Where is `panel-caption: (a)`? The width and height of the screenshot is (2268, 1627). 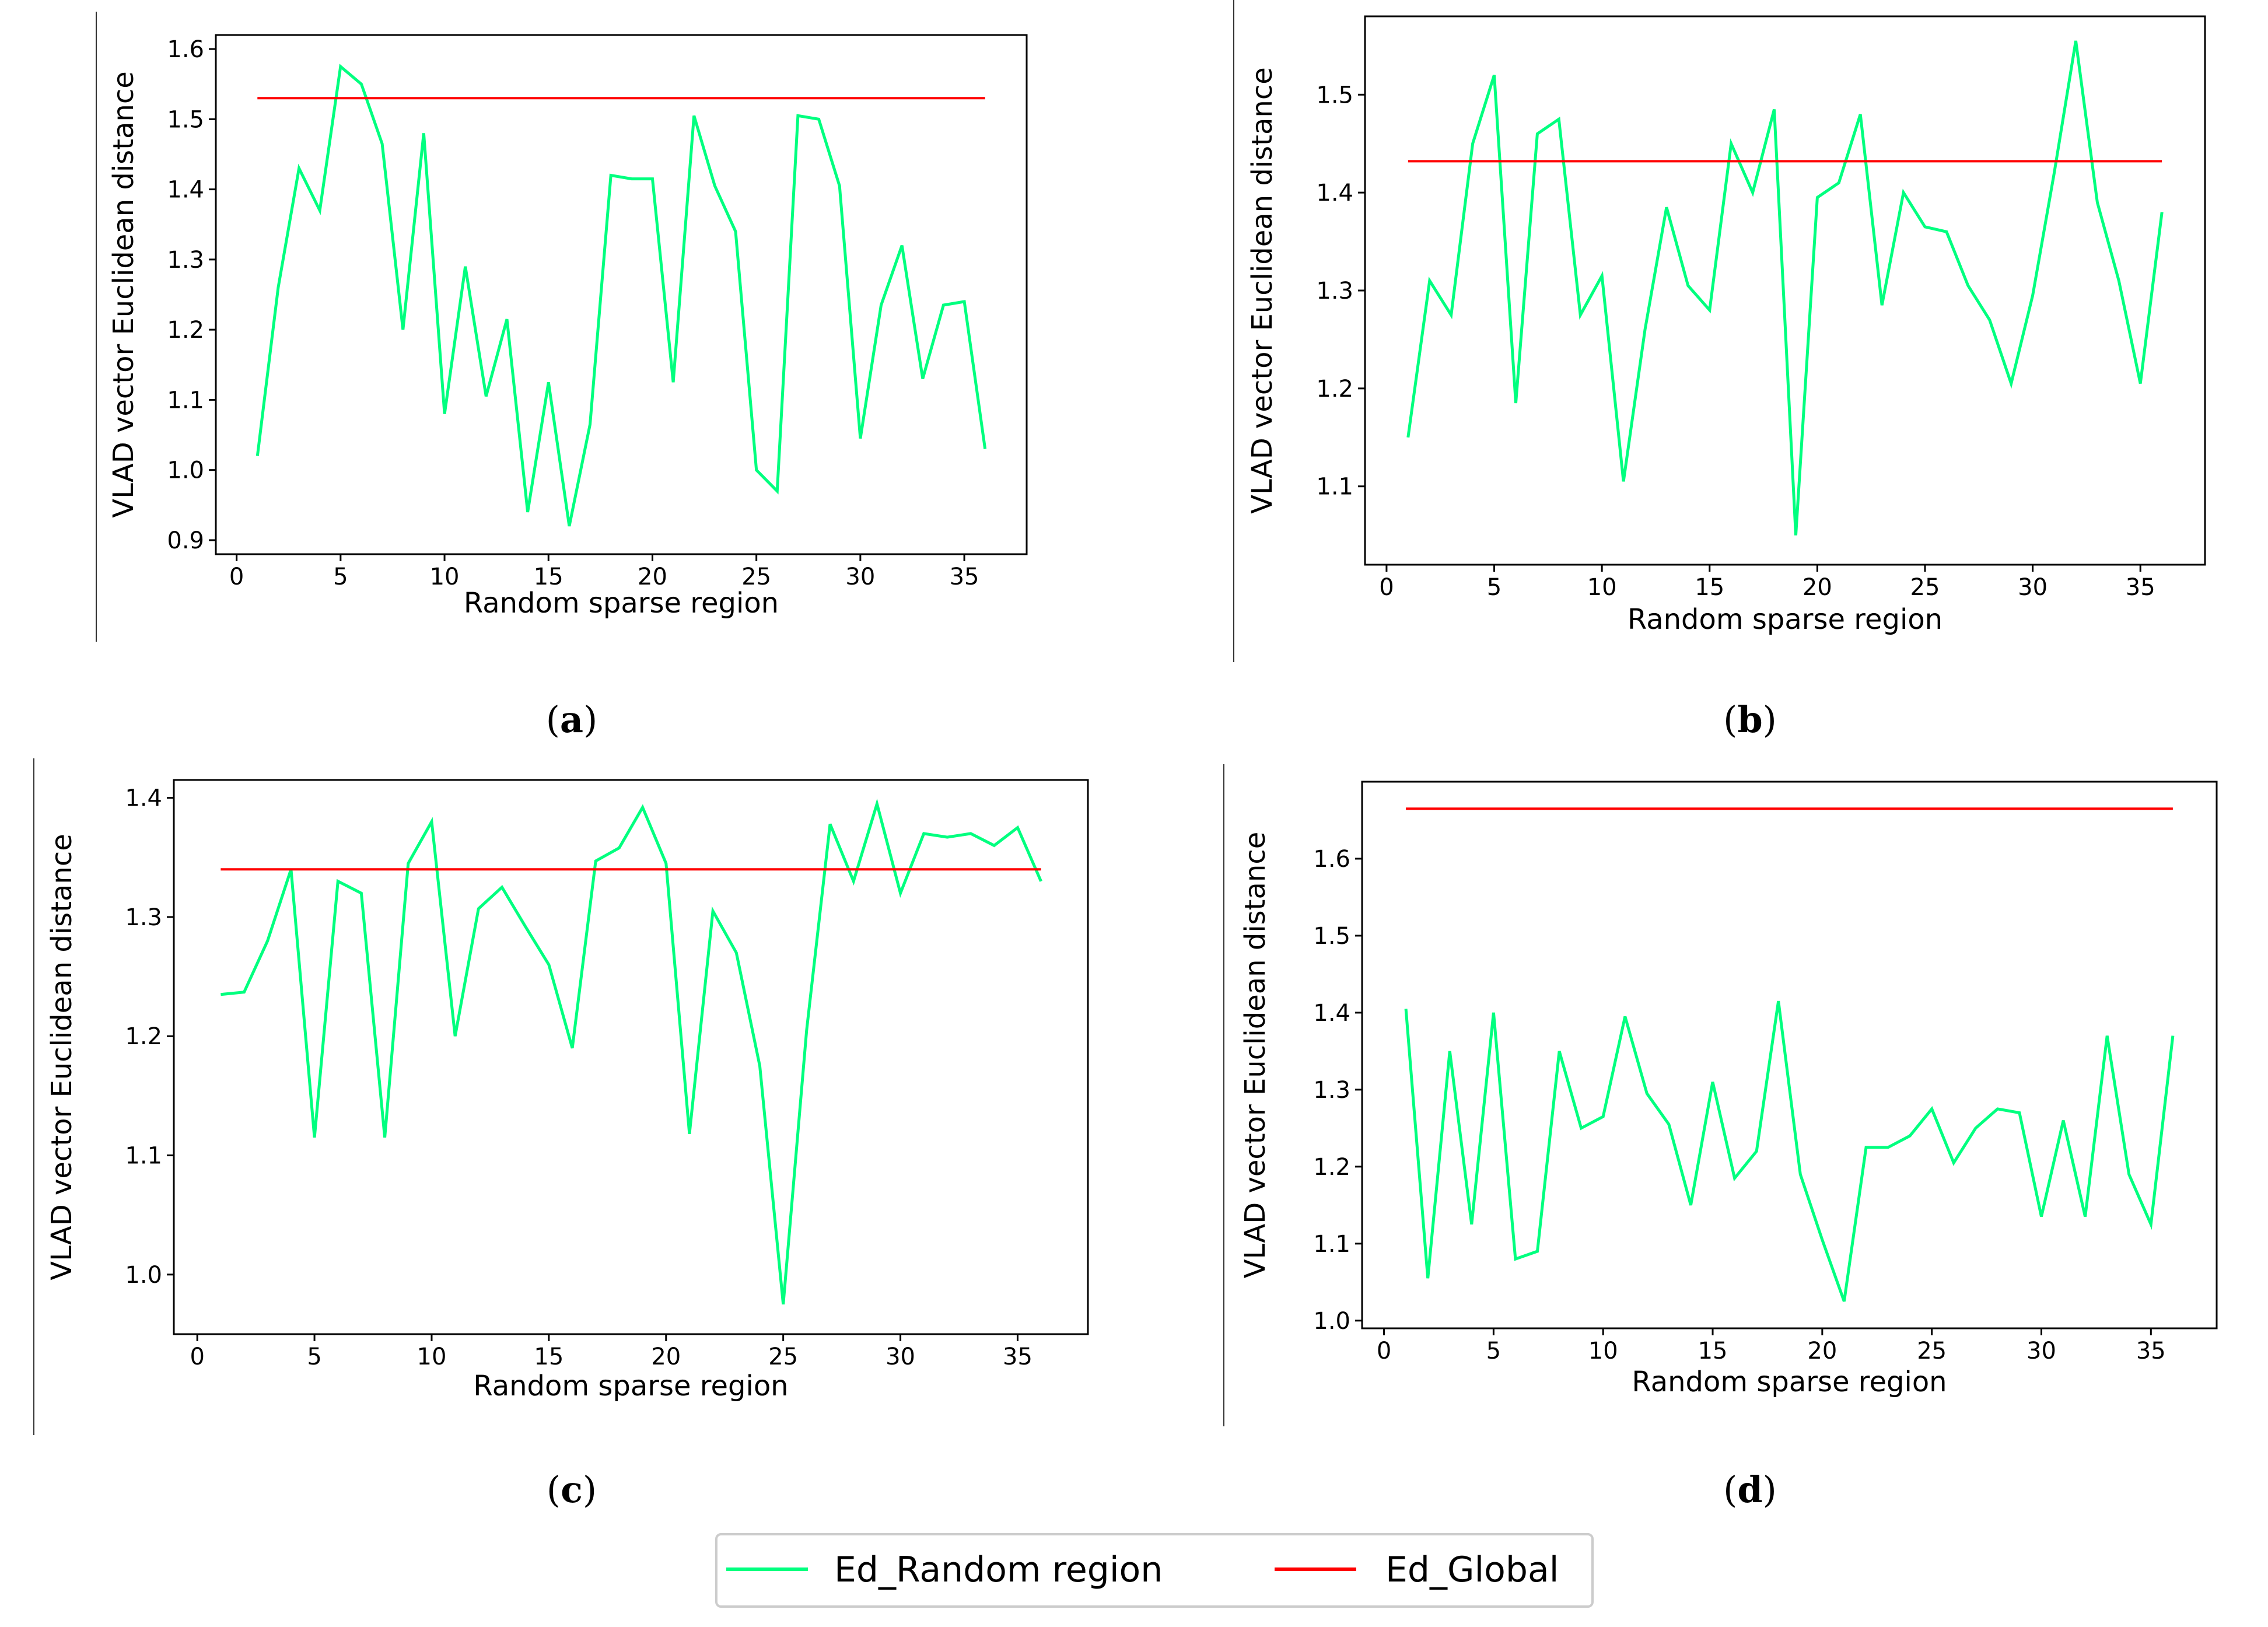
panel-caption: (a) is located at coordinates (572, 719).